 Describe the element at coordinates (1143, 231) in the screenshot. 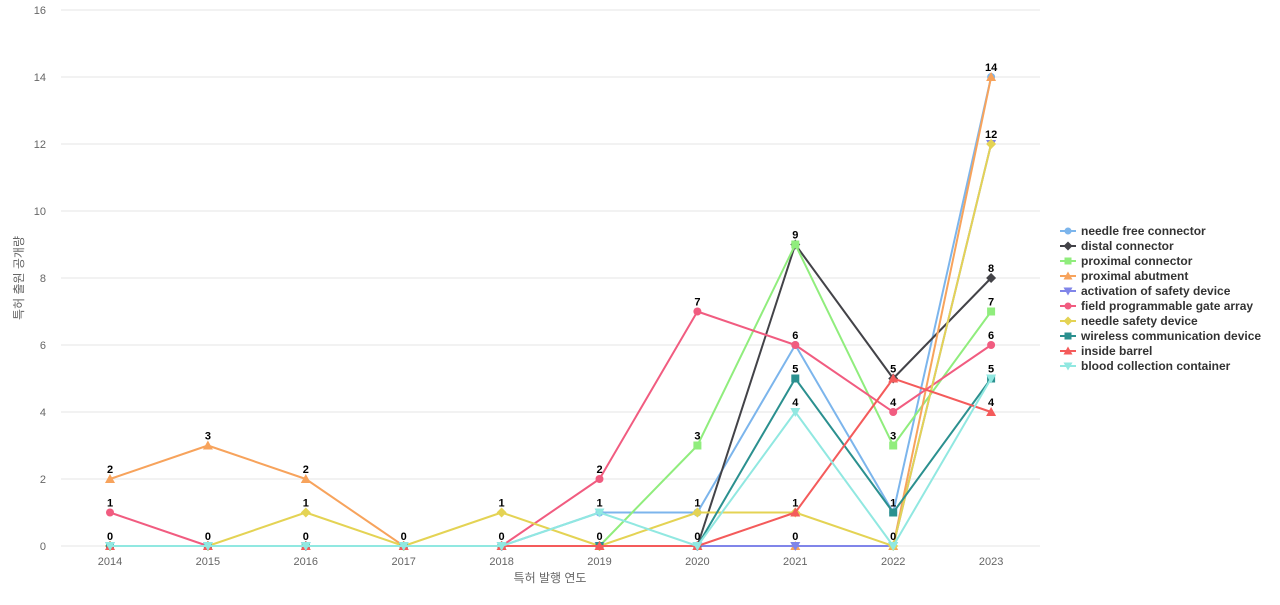

I see `legend-label: needle free connector` at that location.